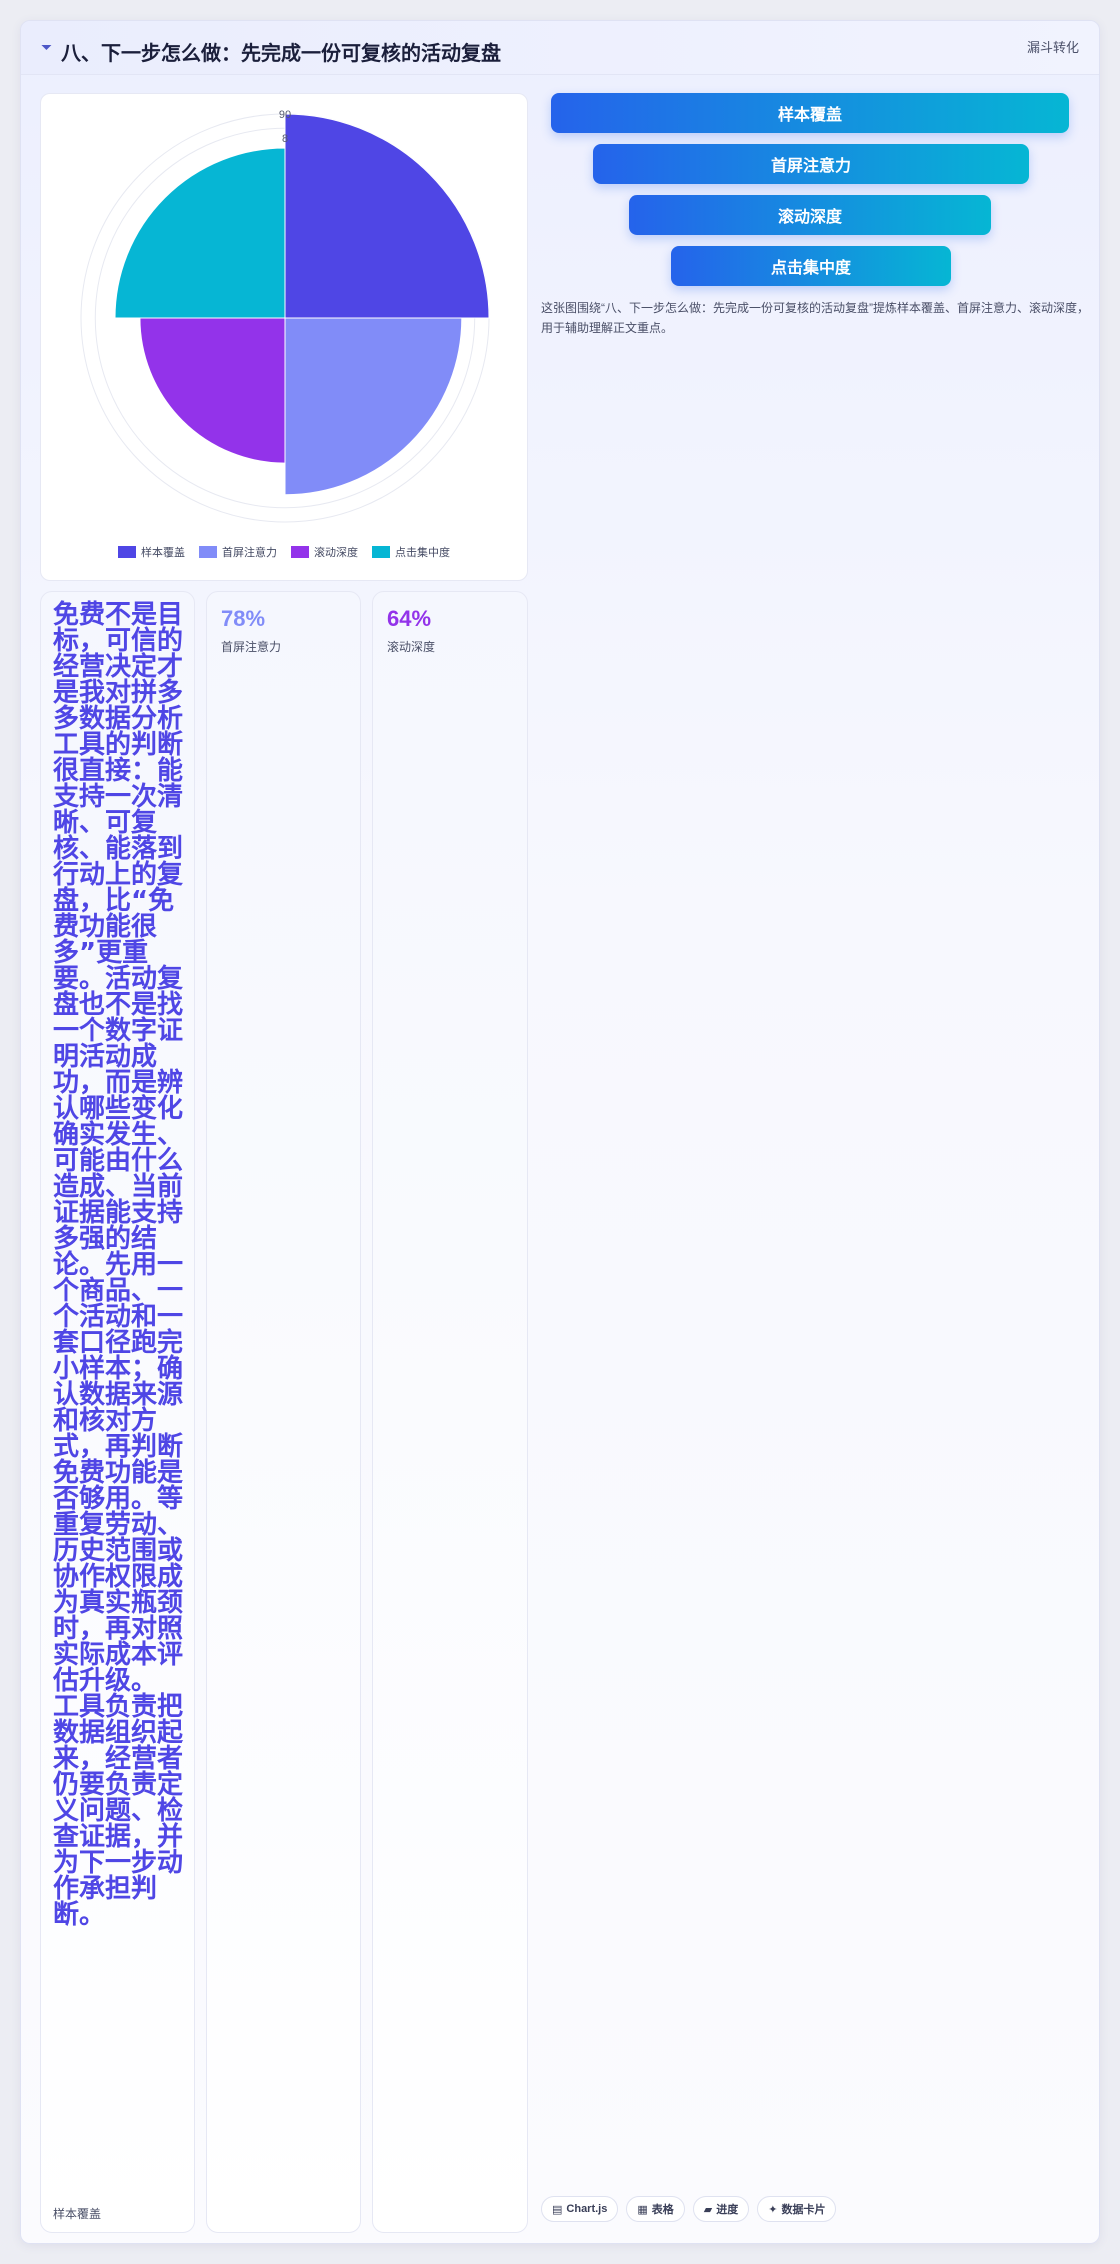 This screenshot has width=1120, height=2264. I want to click on metric-value: 64%, so click(409, 618).